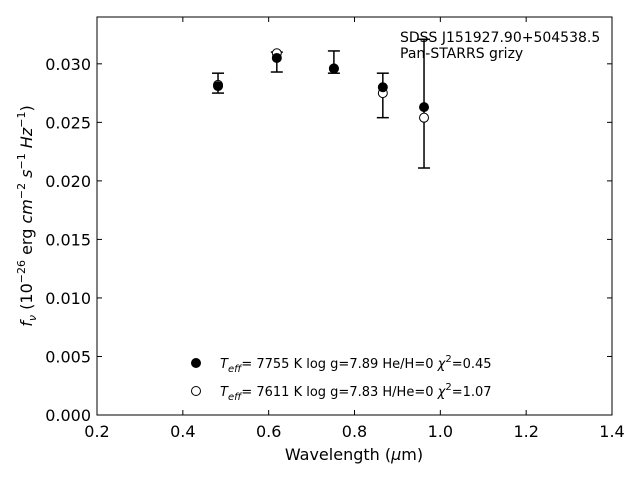 This screenshot has height=480, width=640. What do you see at coordinates (321, 82) in the screenshot?
I see `series-filled-points` at bounding box center [321, 82].